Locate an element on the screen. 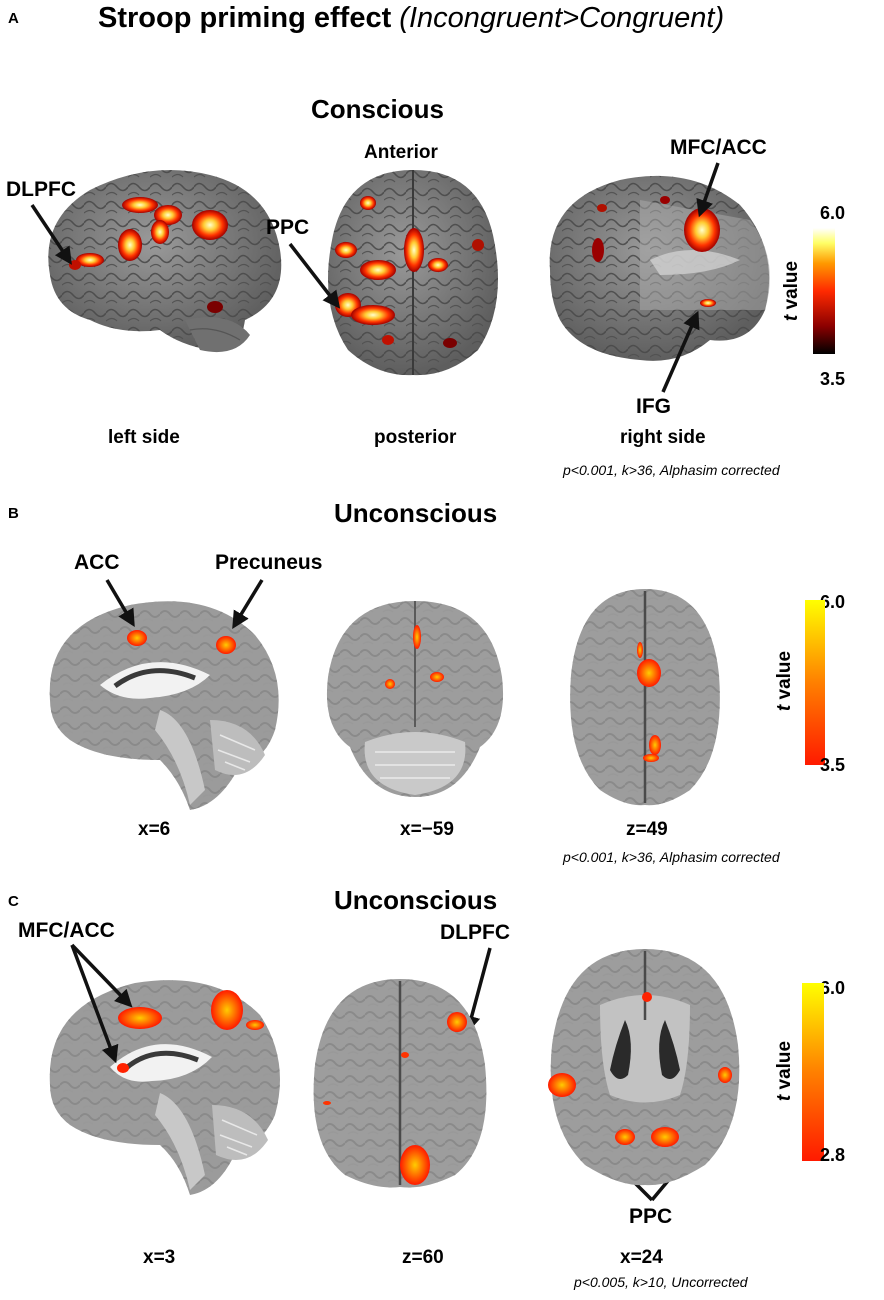 Image resolution: width=884 pixels, height=1300 pixels. panel-c-threshold: p<0.005, k>10, Uncorrected is located at coordinates (661, 1282).